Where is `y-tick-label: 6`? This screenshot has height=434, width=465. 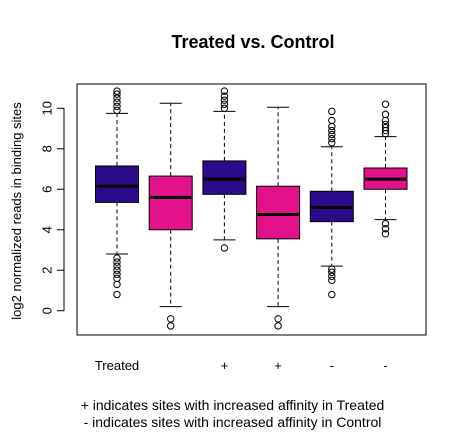
y-tick-label: 6 is located at coordinates (46, 189).